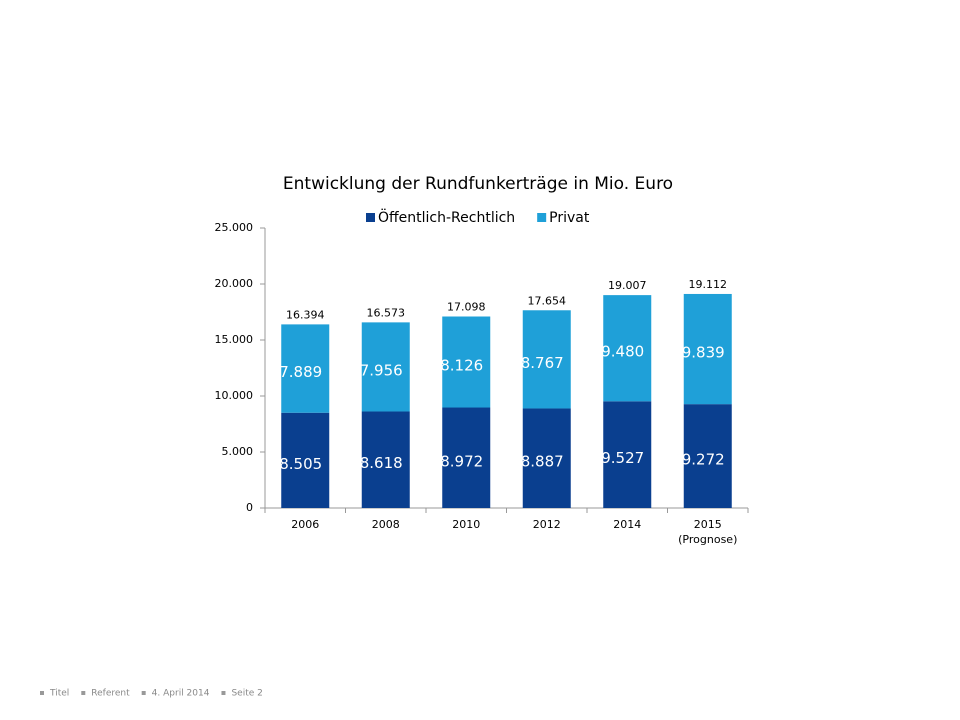  Describe the element at coordinates (466, 524) in the screenshot. I see `x-tick-label: 2010` at that location.